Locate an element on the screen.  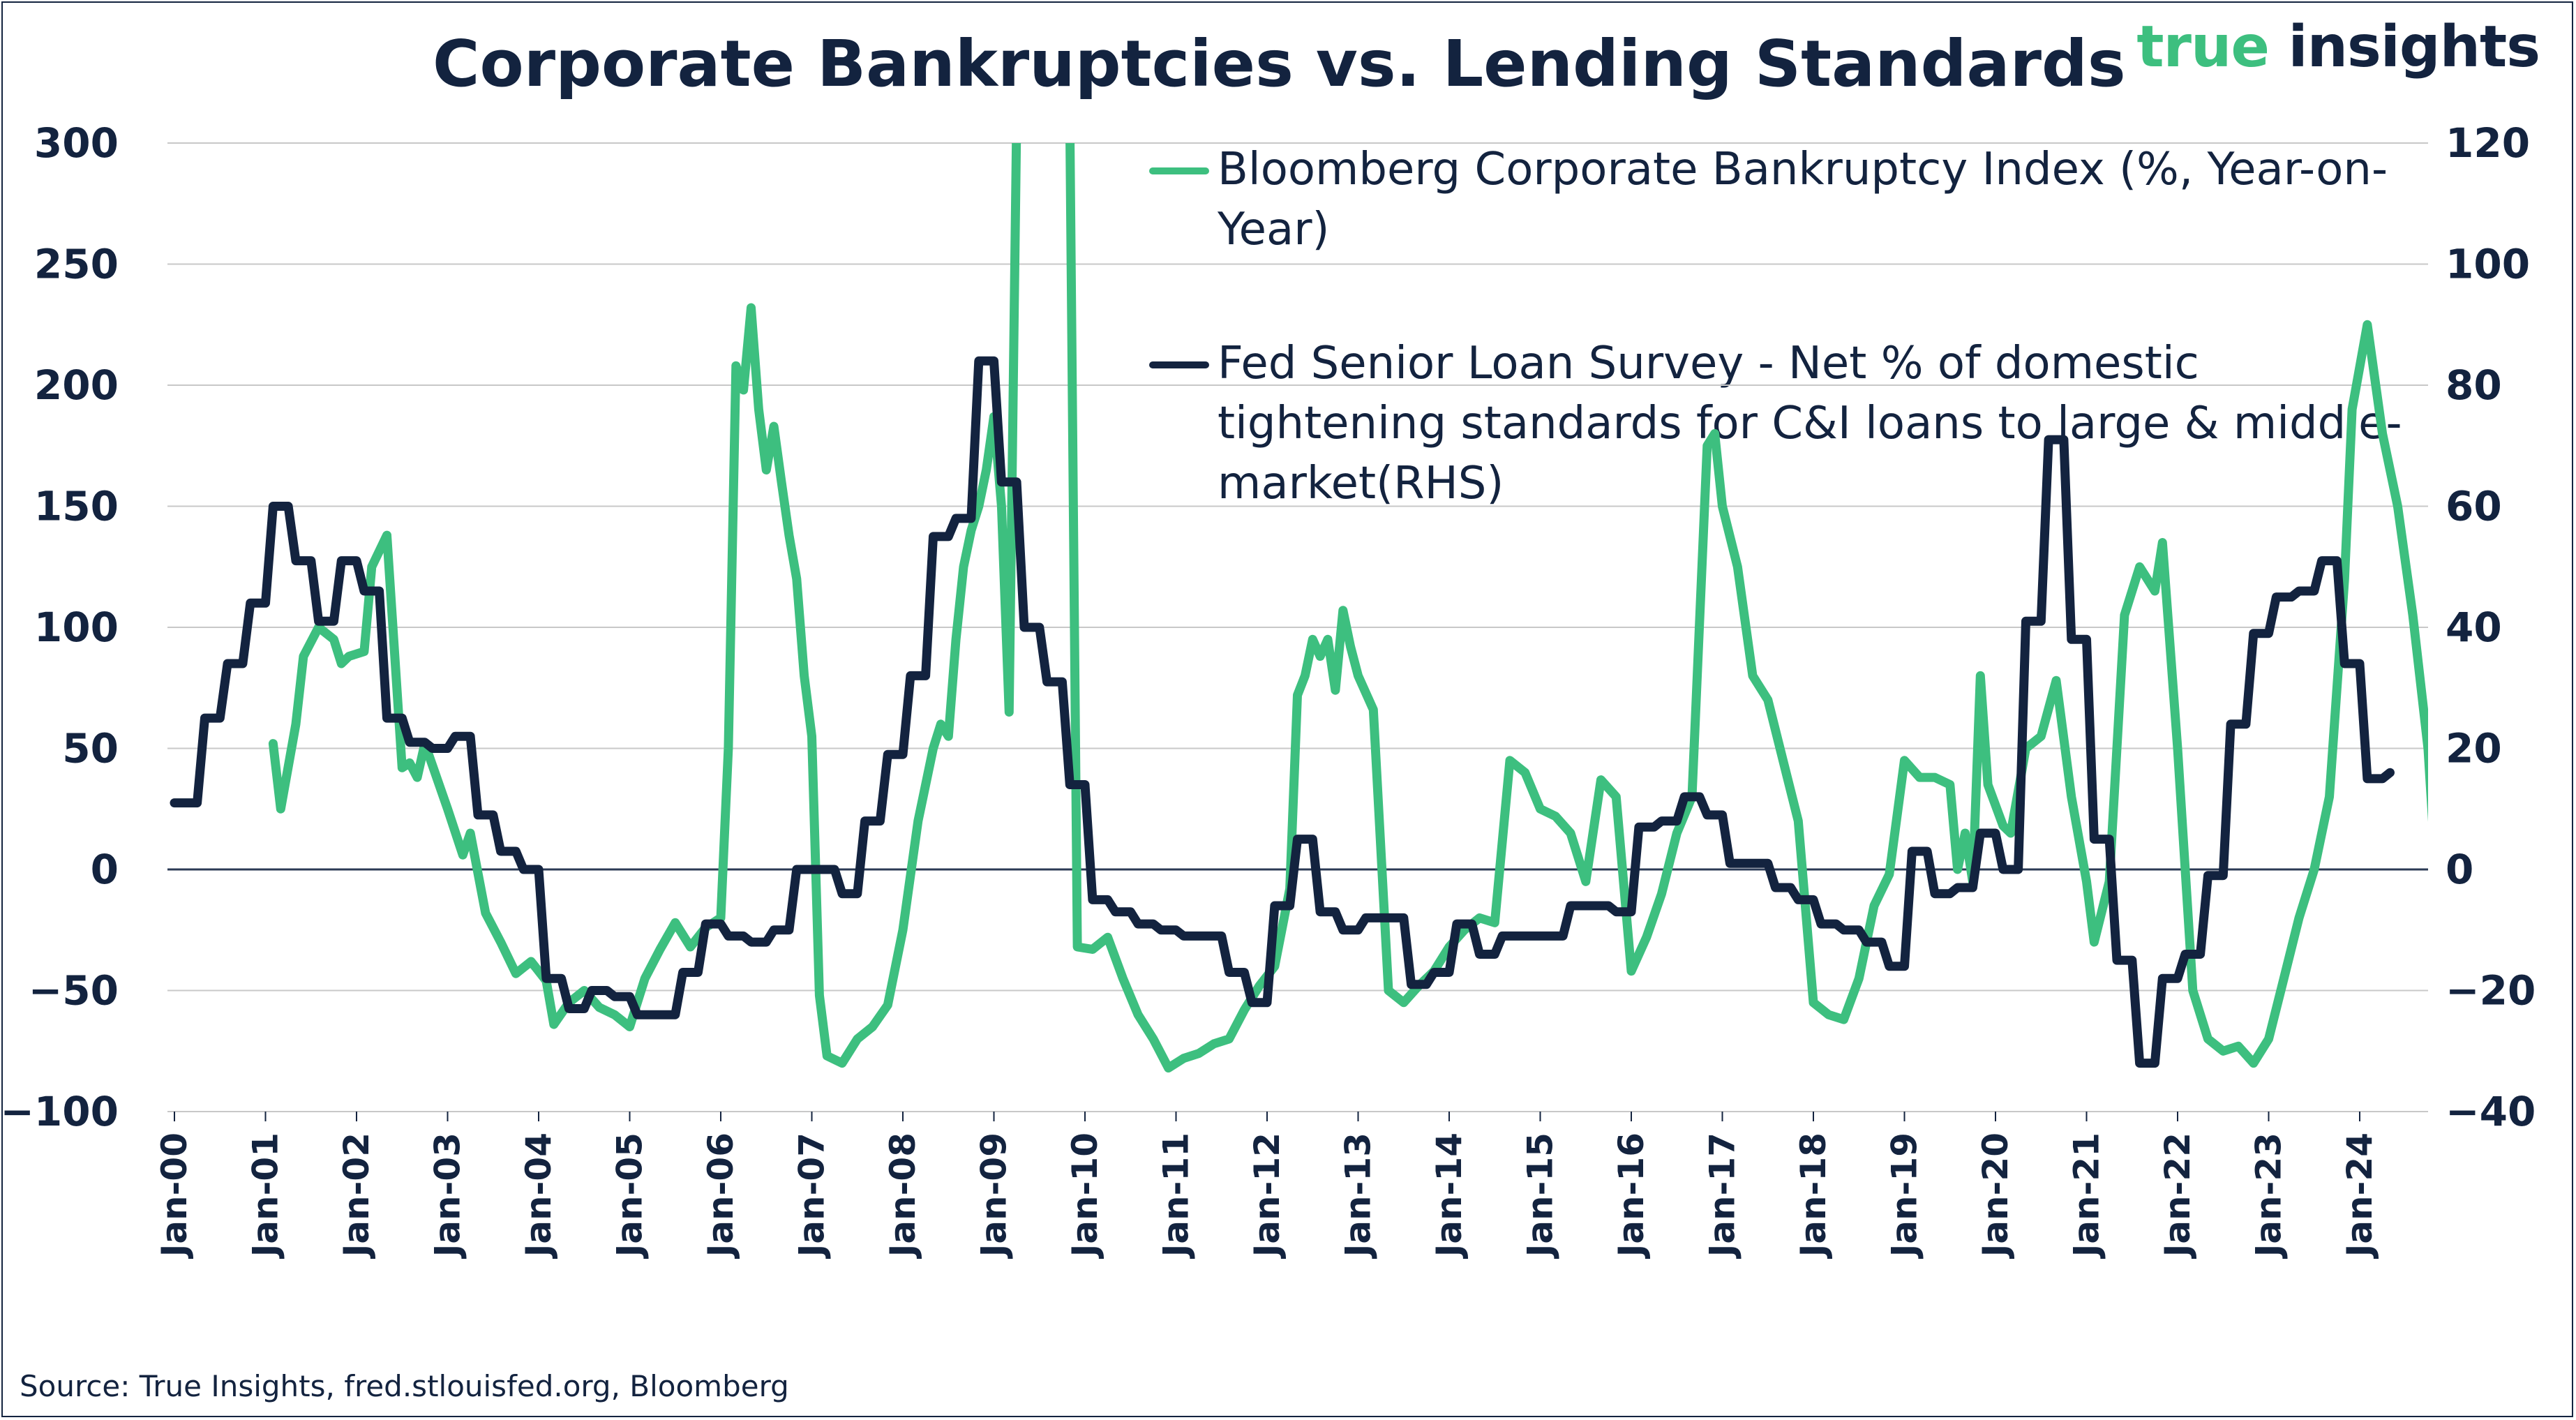
x-tick-label: Jan-12 is located at coordinates (1267, 1196).